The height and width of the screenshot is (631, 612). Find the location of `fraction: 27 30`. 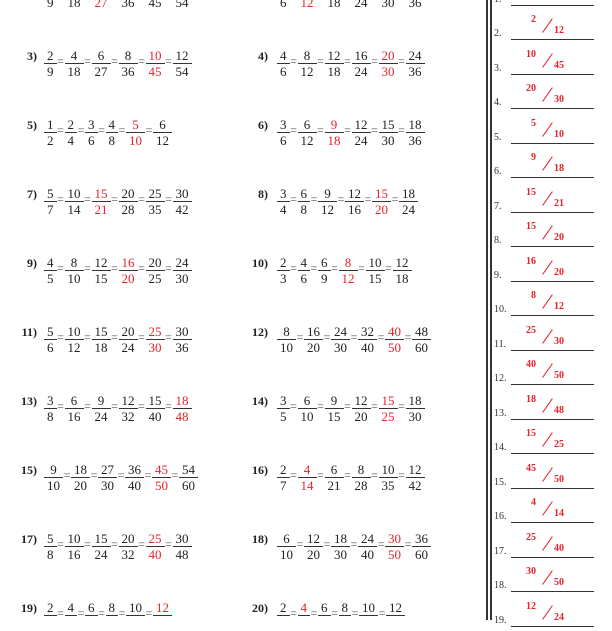

fraction: 27 30 is located at coordinates (107, 477).